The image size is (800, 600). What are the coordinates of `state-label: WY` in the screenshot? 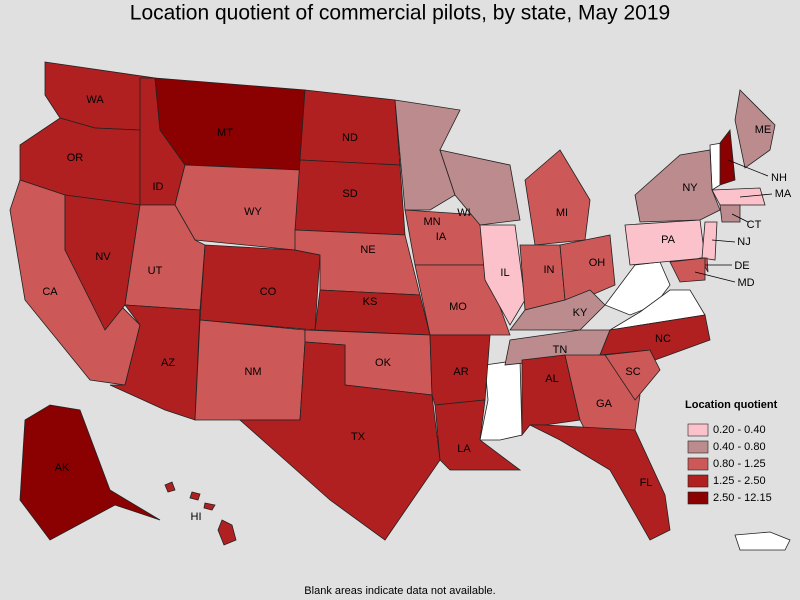 It's located at (253, 212).